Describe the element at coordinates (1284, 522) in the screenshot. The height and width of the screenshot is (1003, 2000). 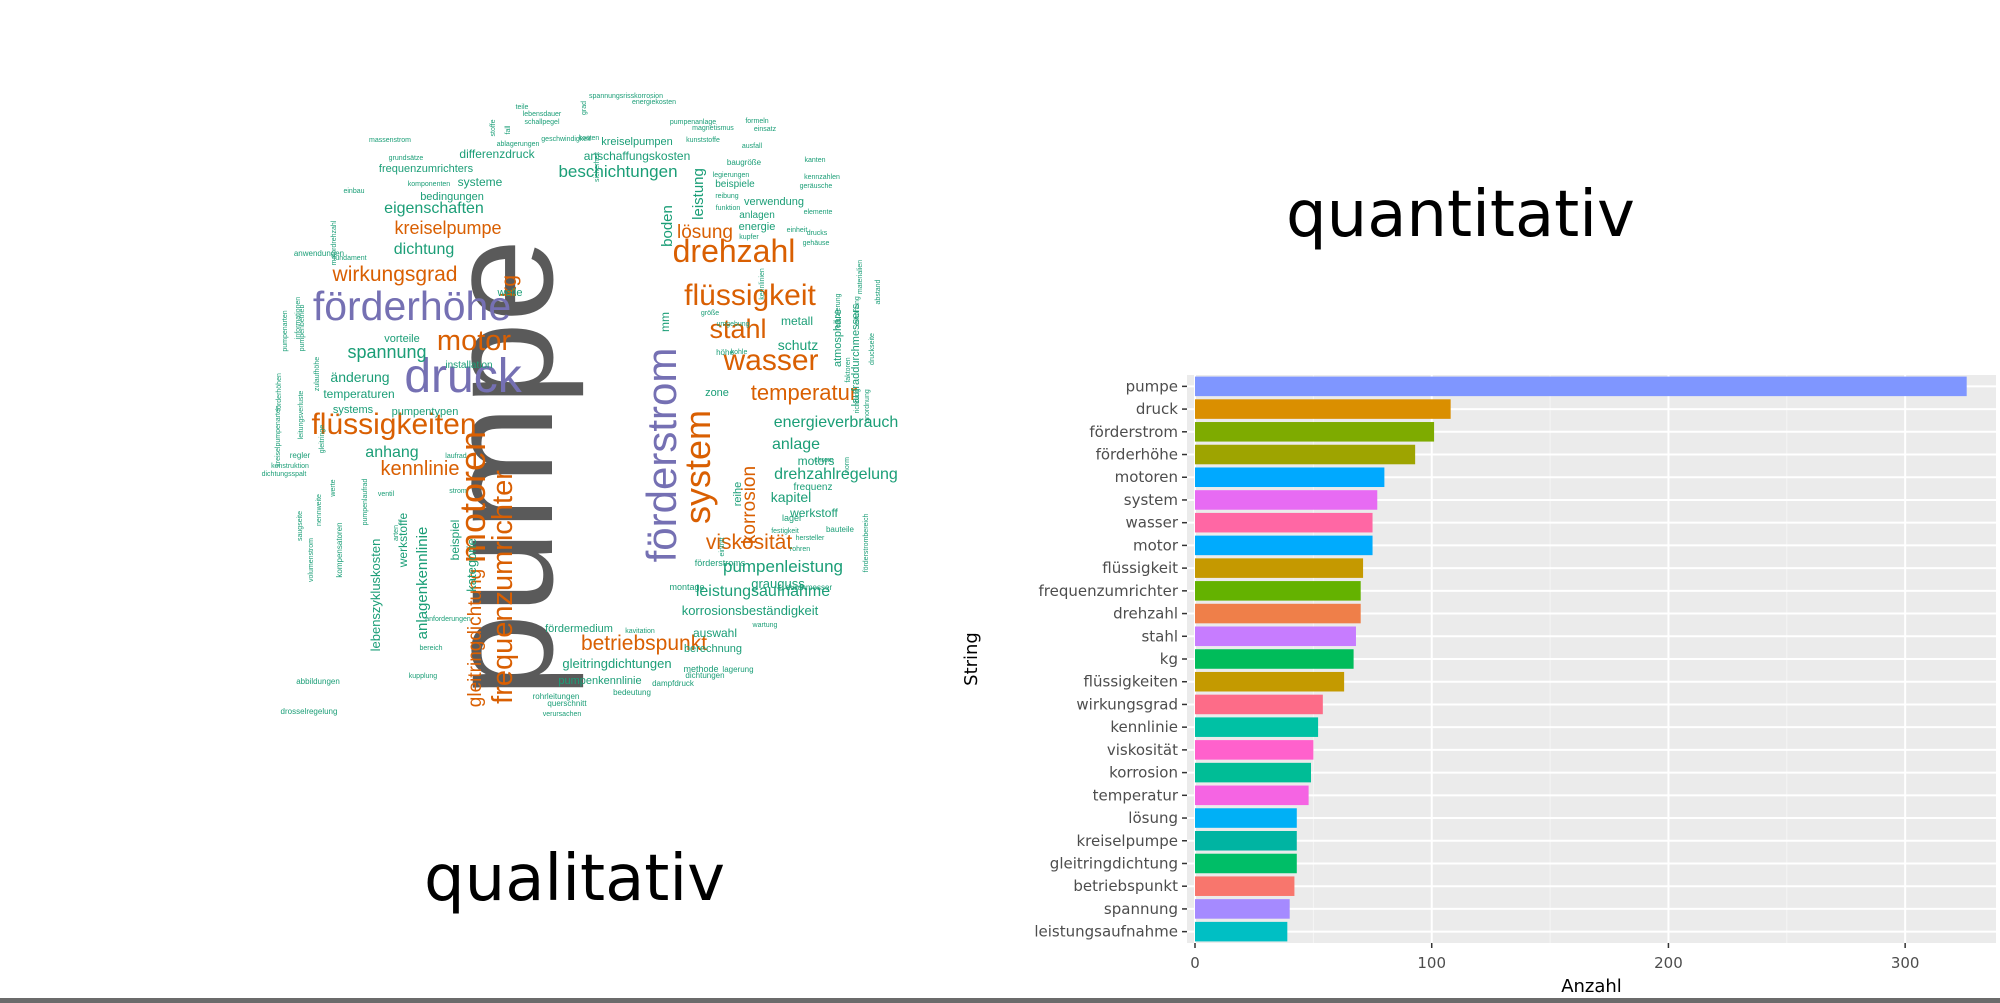
I see `bar-wasser` at that location.